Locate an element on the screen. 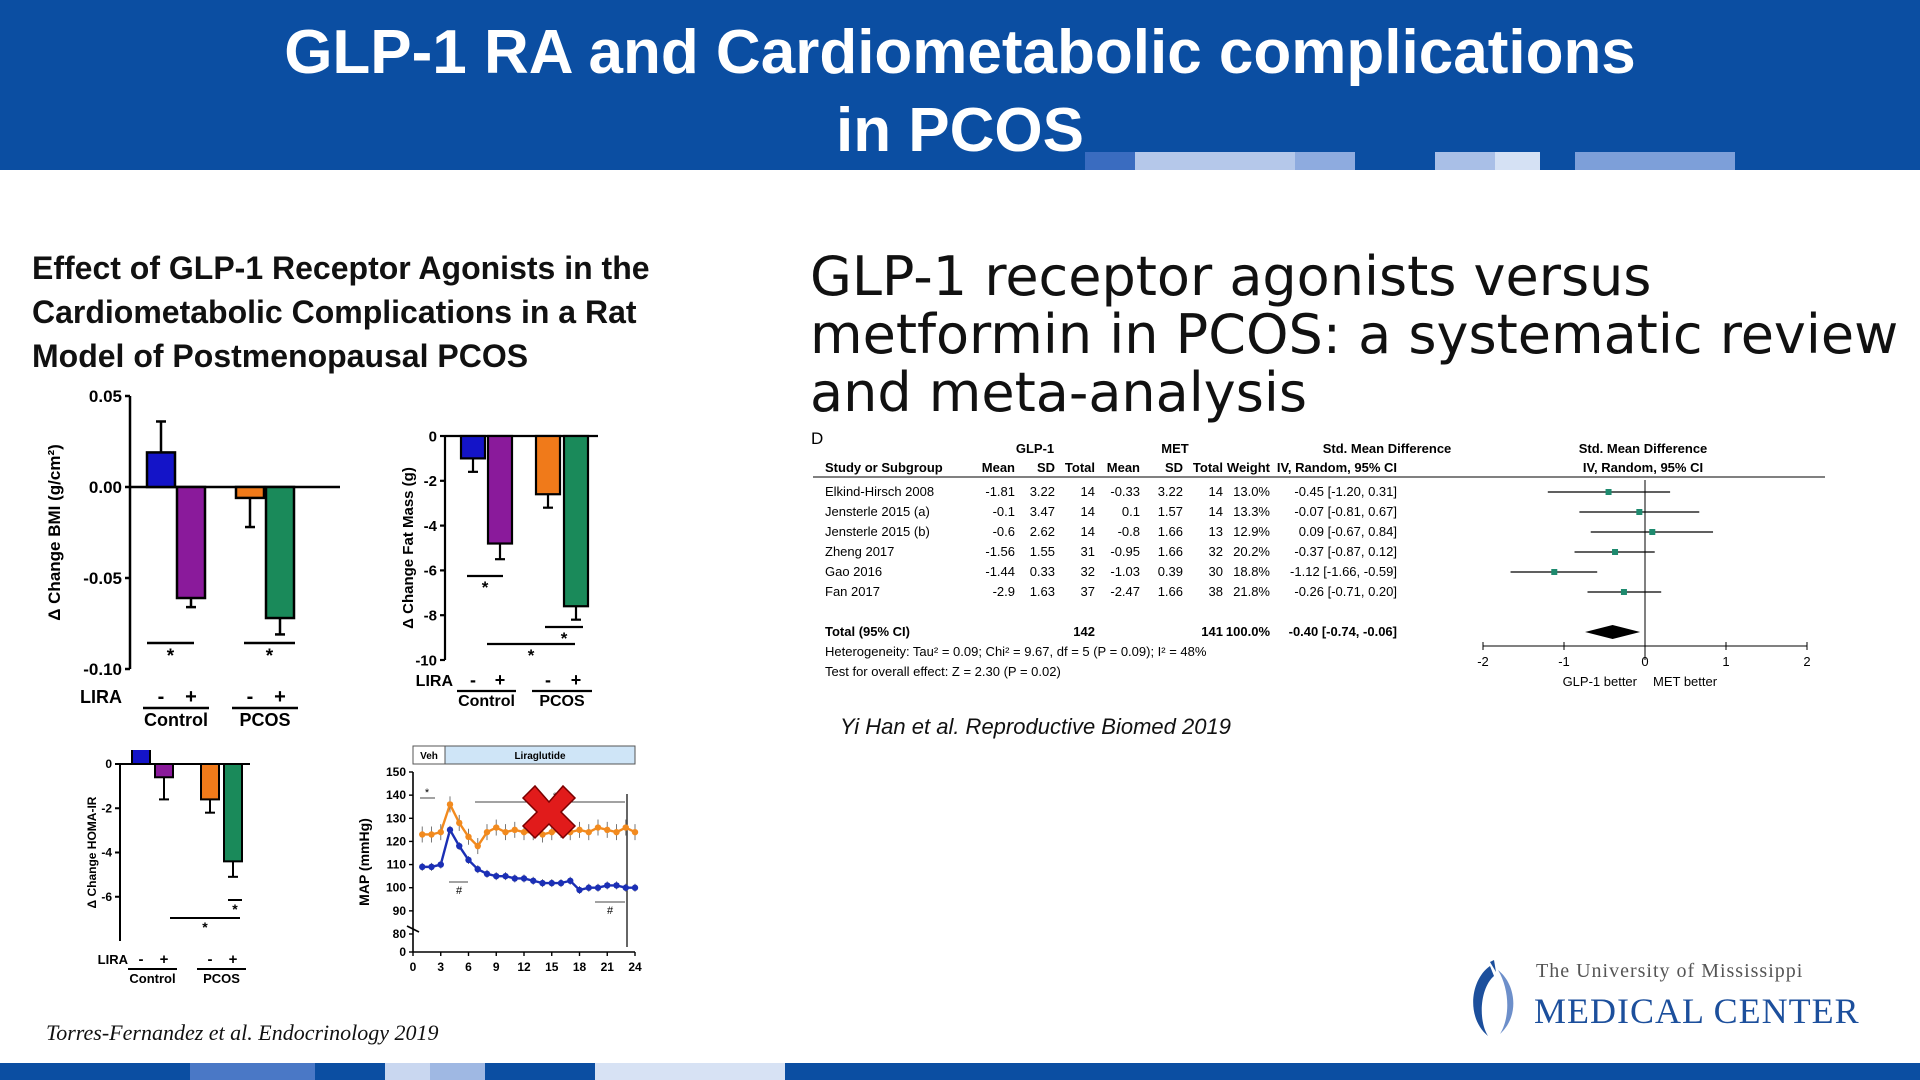 This screenshot has height=1080, width=1920. y-tick-label: 0.05 is located at coordinates (105, 396).